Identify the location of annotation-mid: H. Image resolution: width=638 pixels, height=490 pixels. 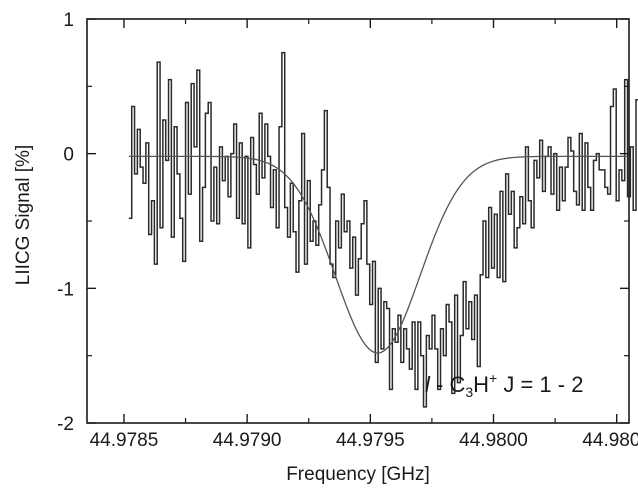
(481, 384).